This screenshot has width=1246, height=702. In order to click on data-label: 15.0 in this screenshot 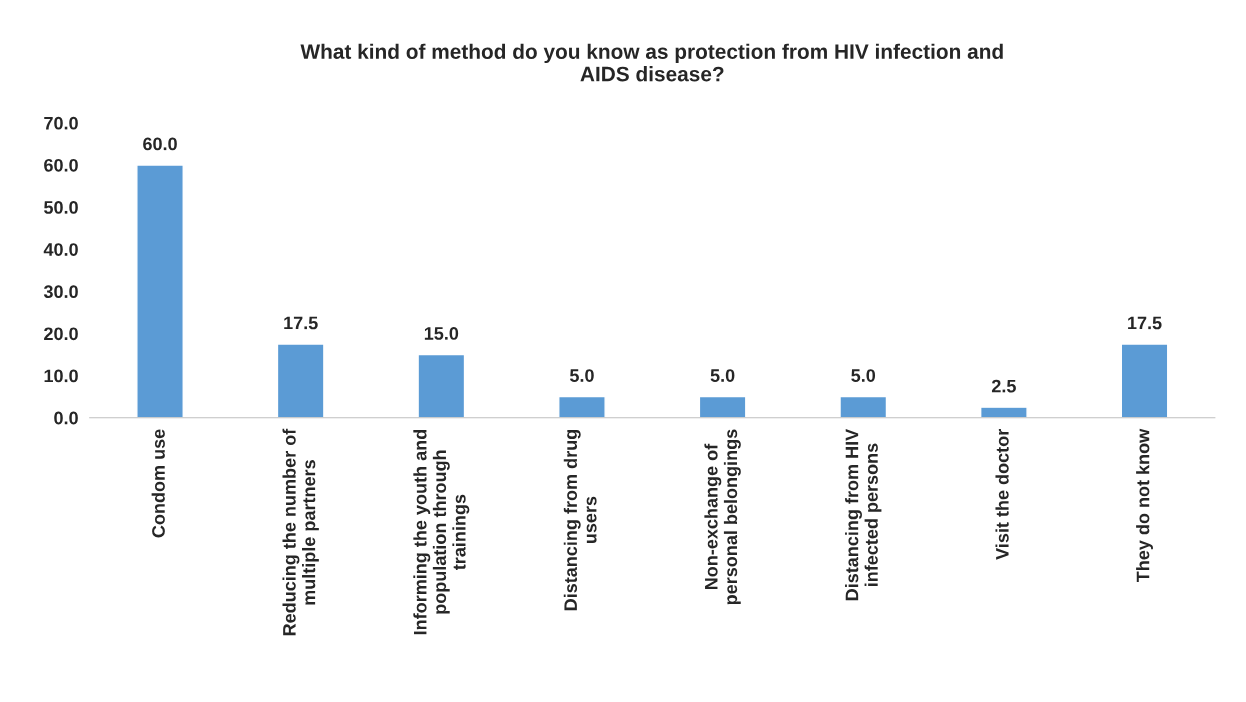, I will do `click(441, 333)`.